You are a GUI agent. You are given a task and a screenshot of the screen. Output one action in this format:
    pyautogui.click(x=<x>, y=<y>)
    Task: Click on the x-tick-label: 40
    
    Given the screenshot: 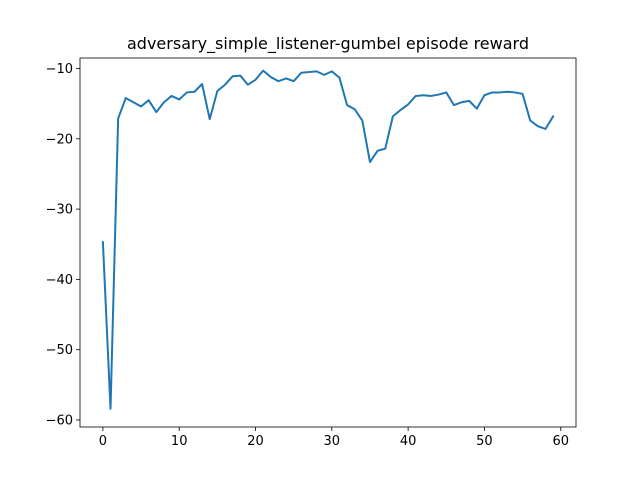 What is the action you would take?
    pyautogui.click(x=408, y=441)
    